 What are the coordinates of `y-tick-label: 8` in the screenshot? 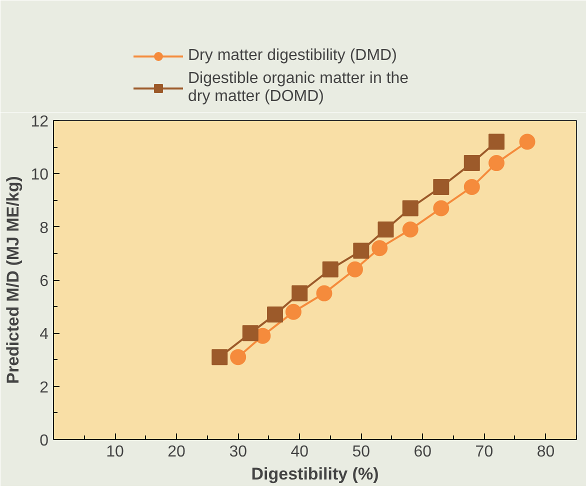 It's located at (44, 228).